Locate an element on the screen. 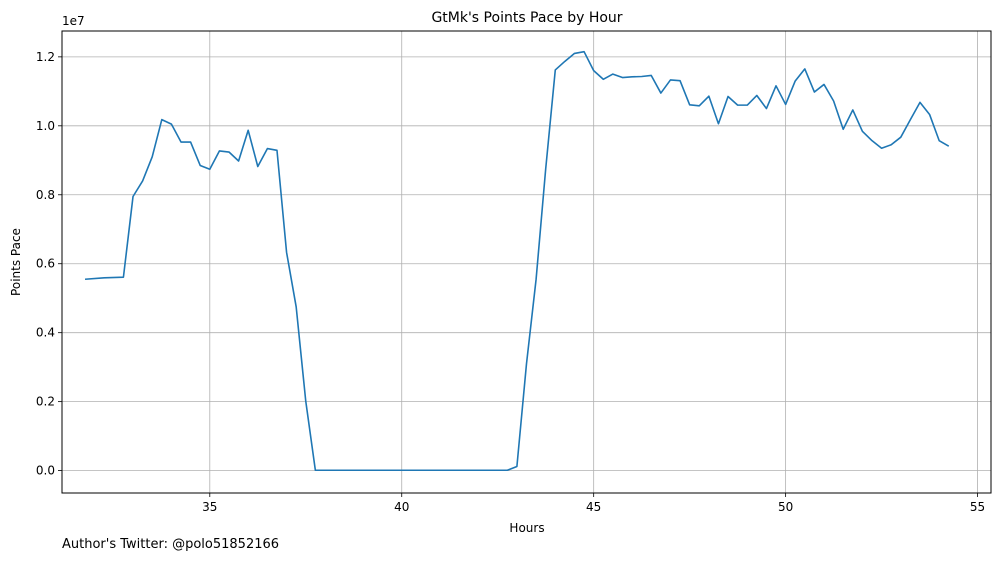 This screenshot has height=562, width=1001. y-tick-label: 1.0 is located at coordinates (45, 126).